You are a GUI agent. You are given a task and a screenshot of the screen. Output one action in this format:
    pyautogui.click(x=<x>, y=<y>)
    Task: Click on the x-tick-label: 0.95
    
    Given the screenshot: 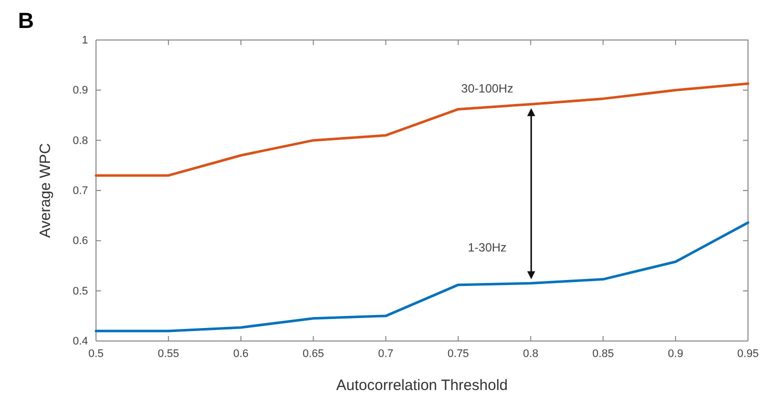 What is the action you would take?
    pyautogui.click(x=748, y=354)
    